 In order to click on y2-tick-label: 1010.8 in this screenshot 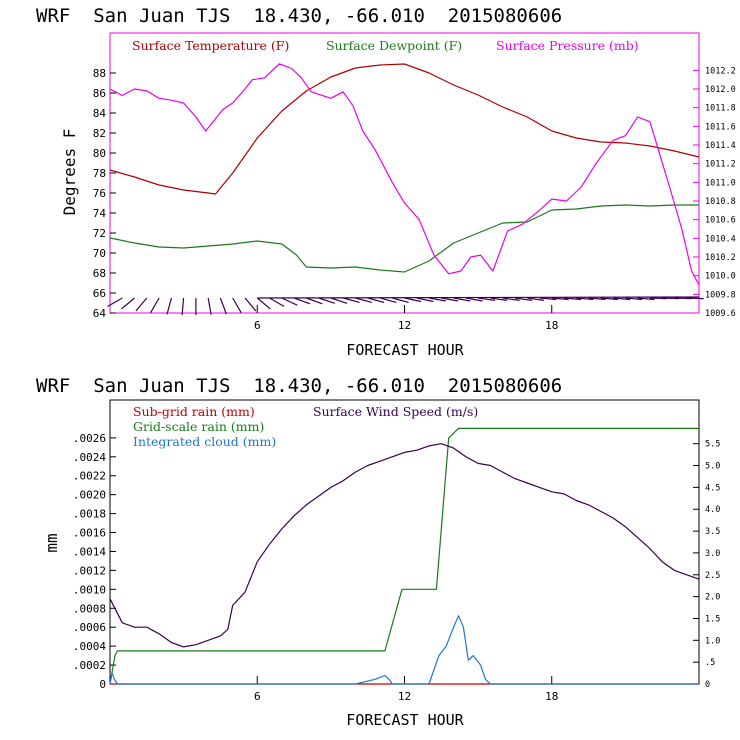, I will do `click(720, 202)`.